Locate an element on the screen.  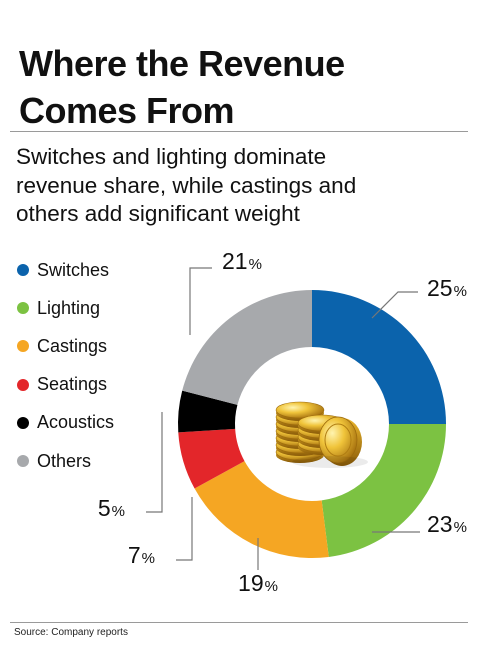
value-label-seatings: 7% is located at coordinates (141, 555).